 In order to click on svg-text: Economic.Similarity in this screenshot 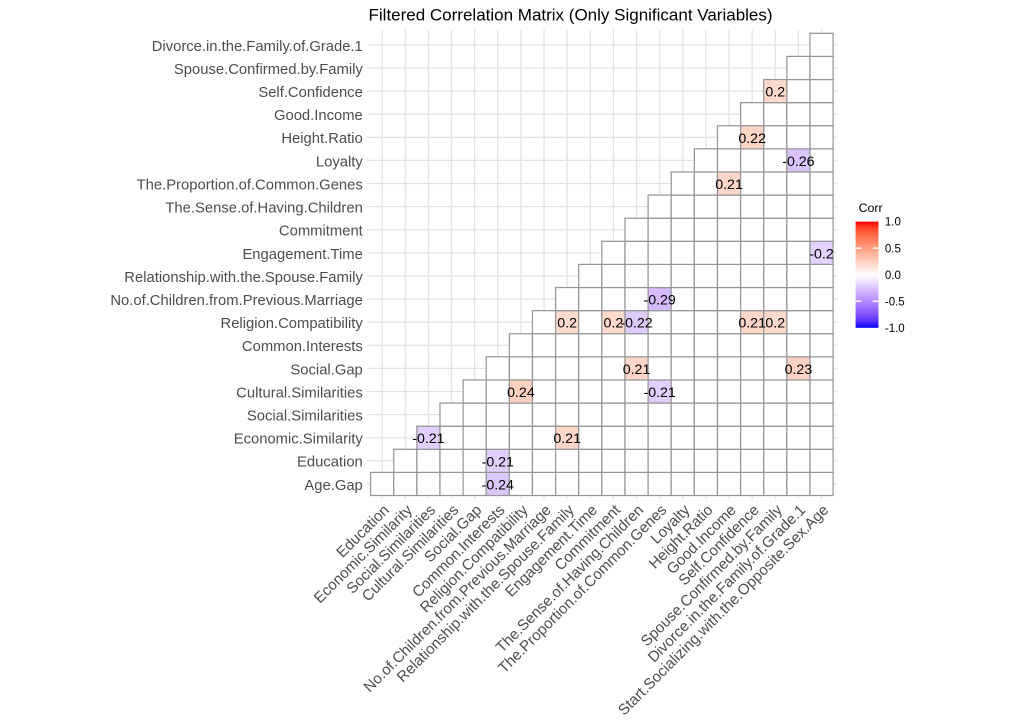, I will do `click(299, 440)`.